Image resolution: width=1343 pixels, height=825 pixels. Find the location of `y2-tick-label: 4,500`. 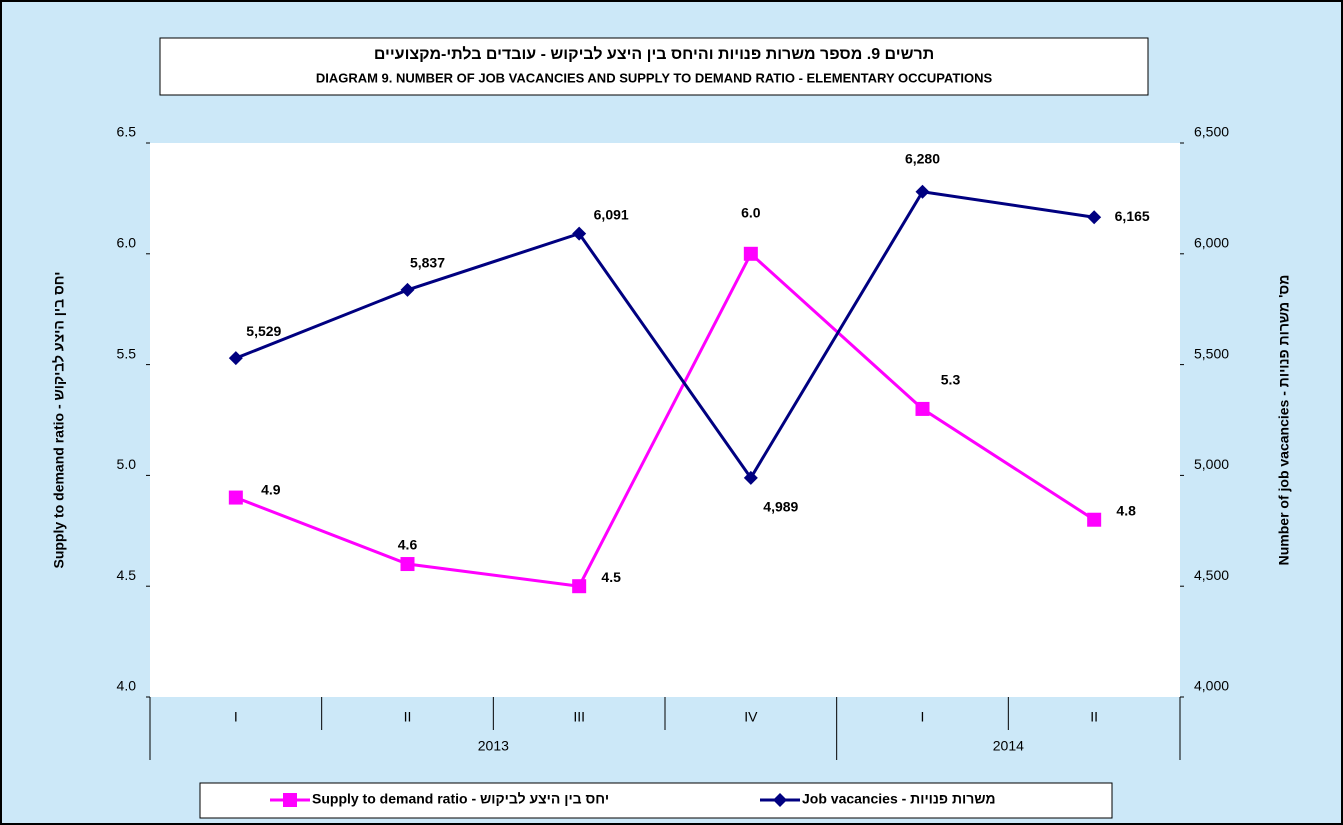

y2-tick-label: 4,500 is located at coordinates (1211, 575).